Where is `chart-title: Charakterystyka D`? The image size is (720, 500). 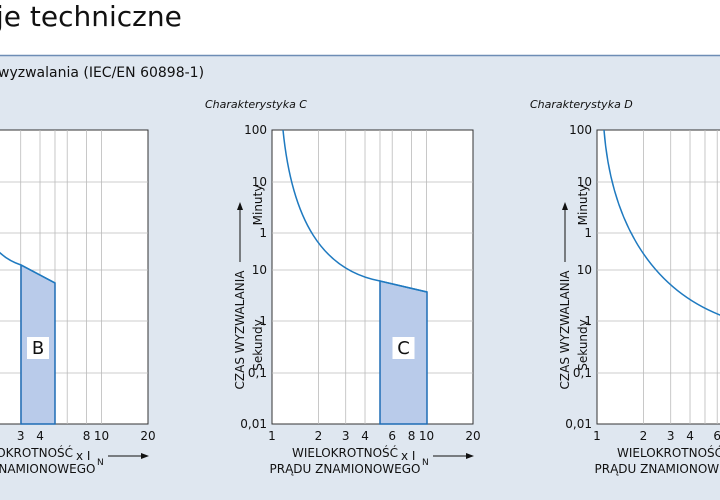 chart-title: Charakterystyka D is located at coordinates (581, 104).